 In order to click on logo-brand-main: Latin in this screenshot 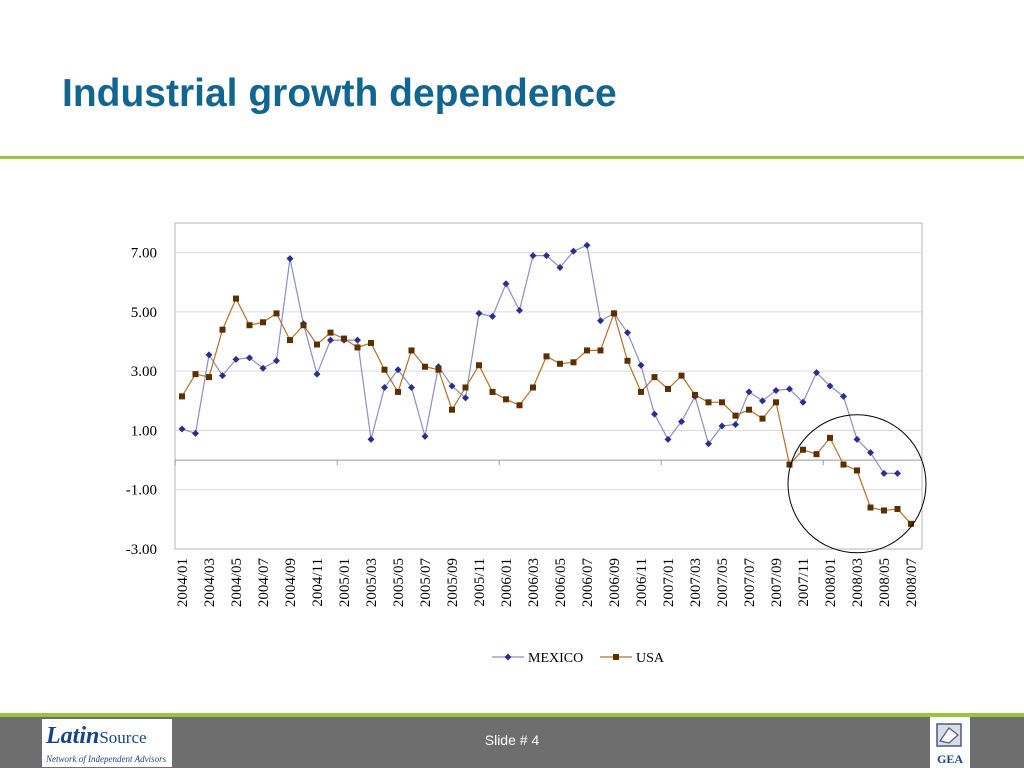, I will do `click(73, 736)`.